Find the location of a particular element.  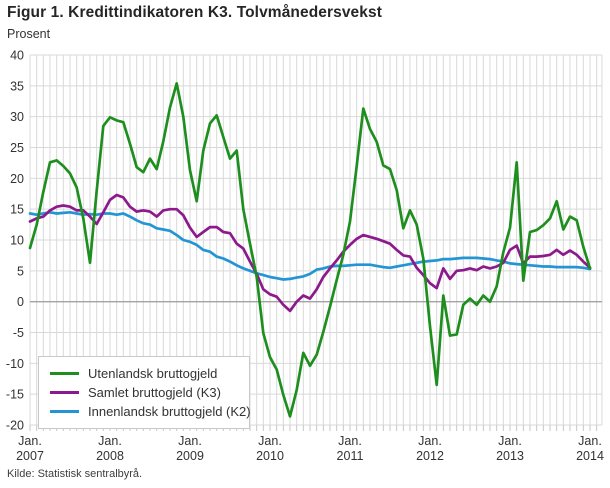

legend-swatch-utenlandsk is located at coordinates (64, 373).